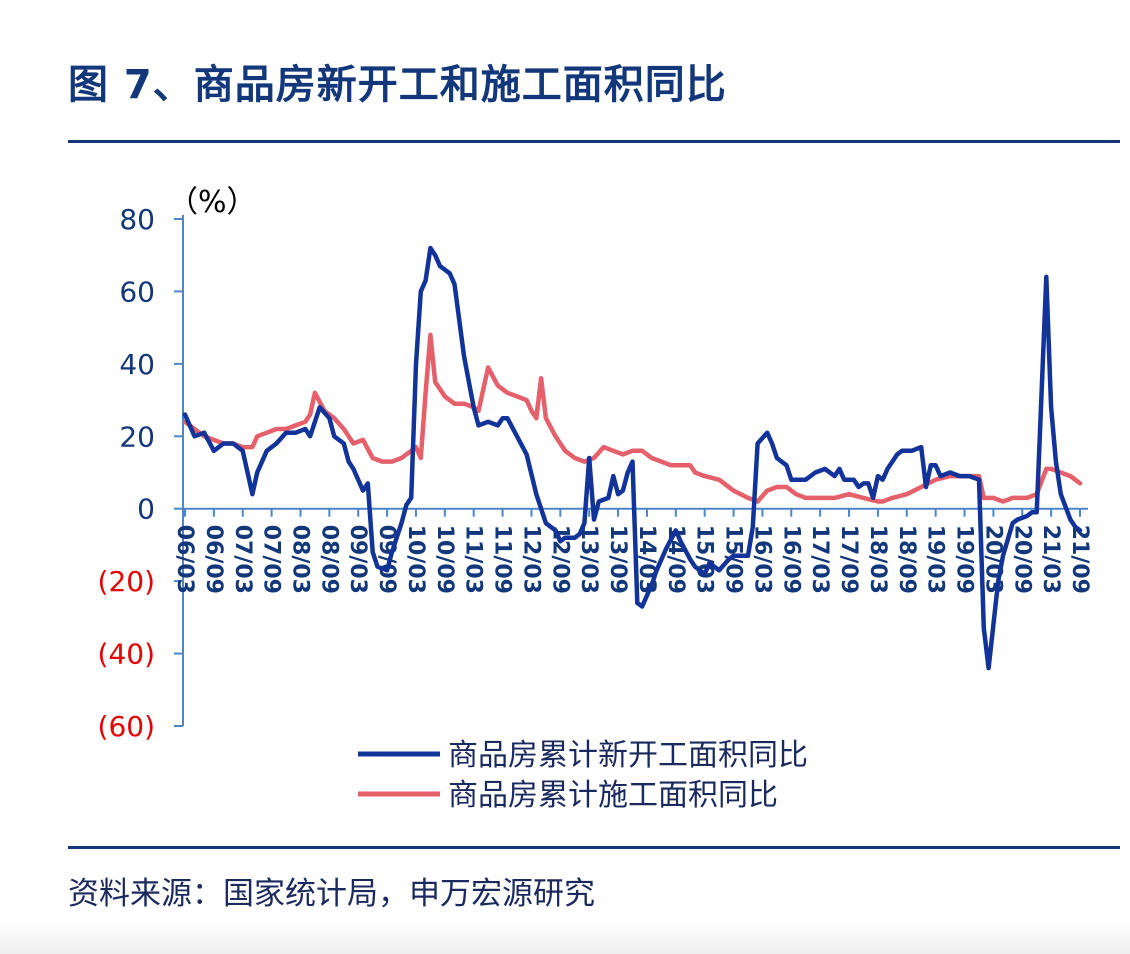 The image size is (1130, 954). Describe the element at coordinates (819, 559) in the screenshot. I see `x-tick-label: 17/03` at that location.